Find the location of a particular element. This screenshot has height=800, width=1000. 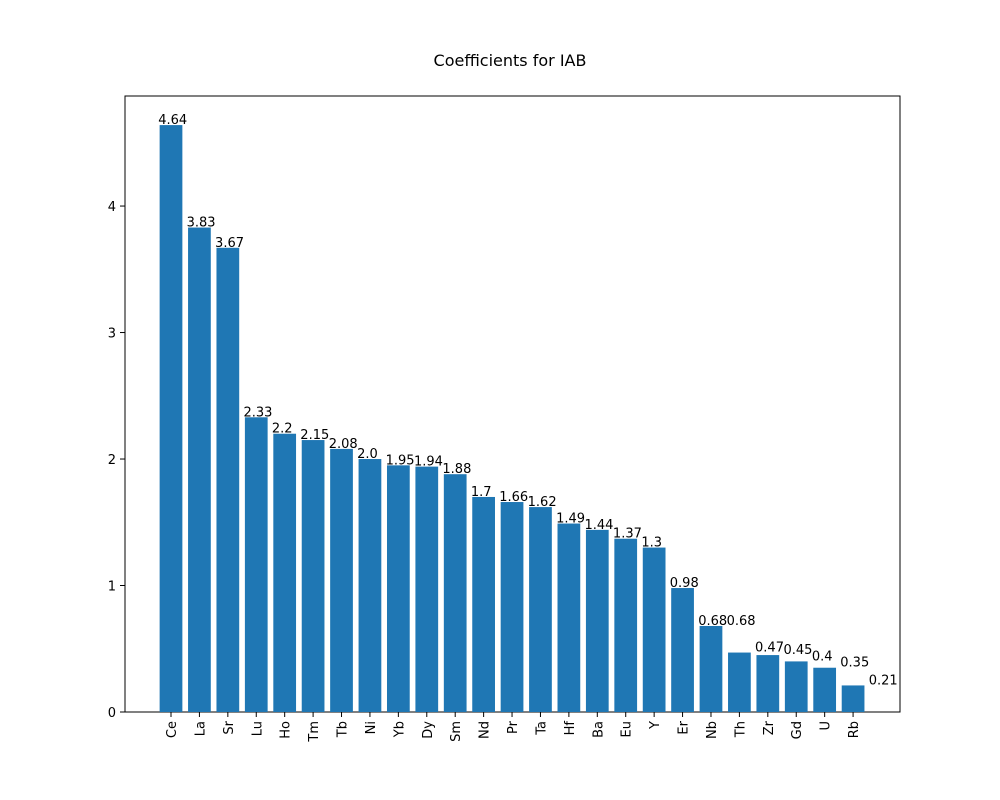

x-tick-label: Ce is located at coordinates (172, 729).